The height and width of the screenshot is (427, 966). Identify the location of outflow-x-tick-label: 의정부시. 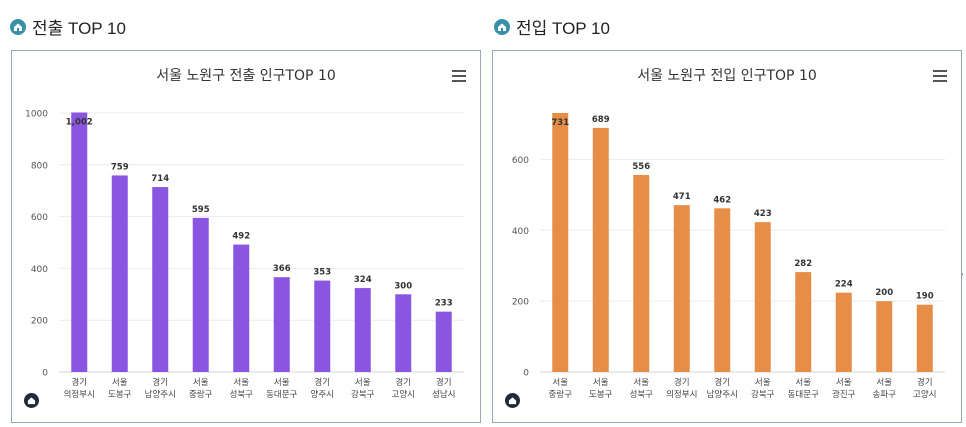
(79, 394).